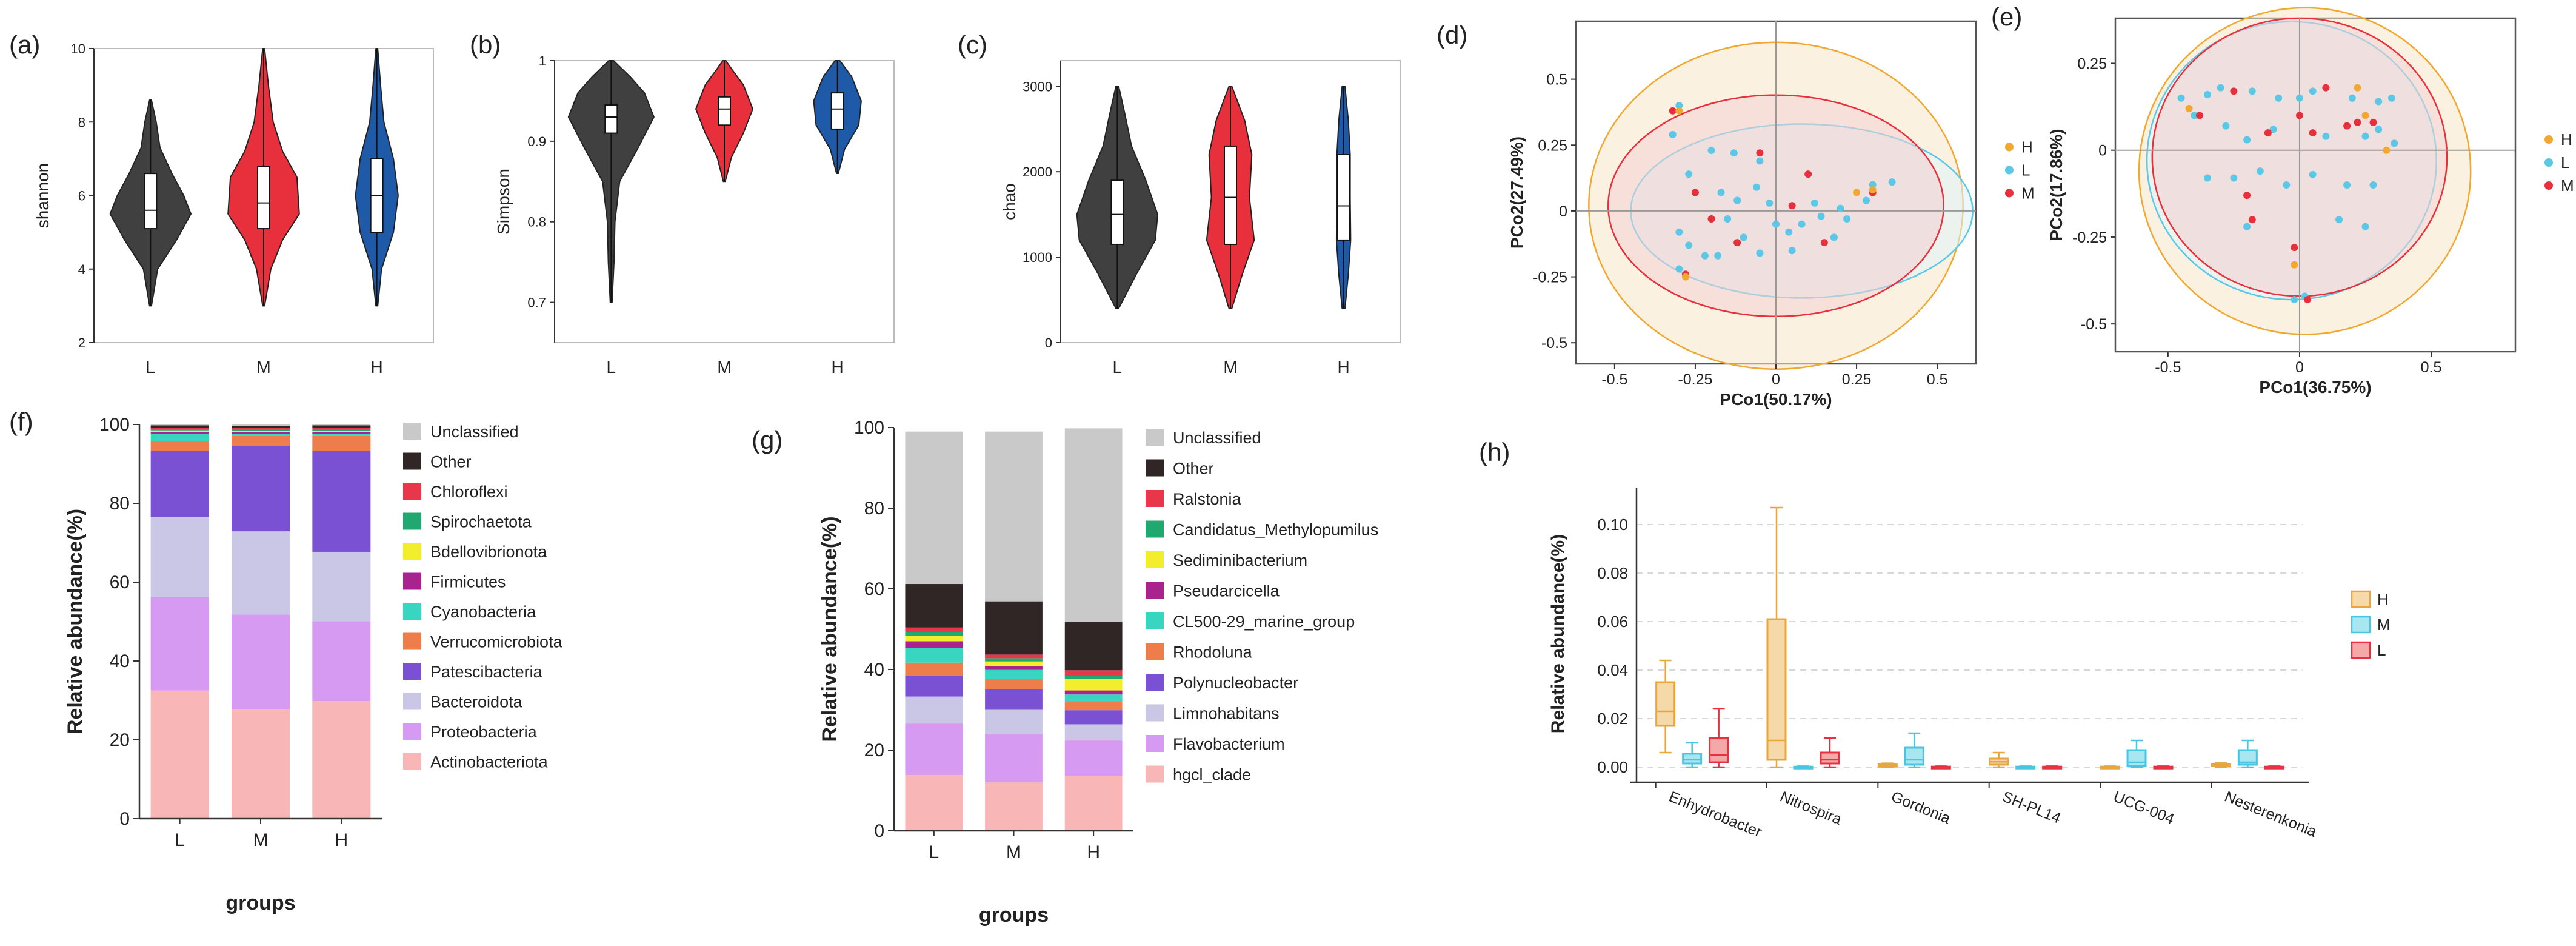 The width and height of the screenshot is (2576, 946). What do you see at coordinates (1937, 379) in the screenshot?
I see `x-tick-label-3: 0.5` at bounding box center [1937, 379].